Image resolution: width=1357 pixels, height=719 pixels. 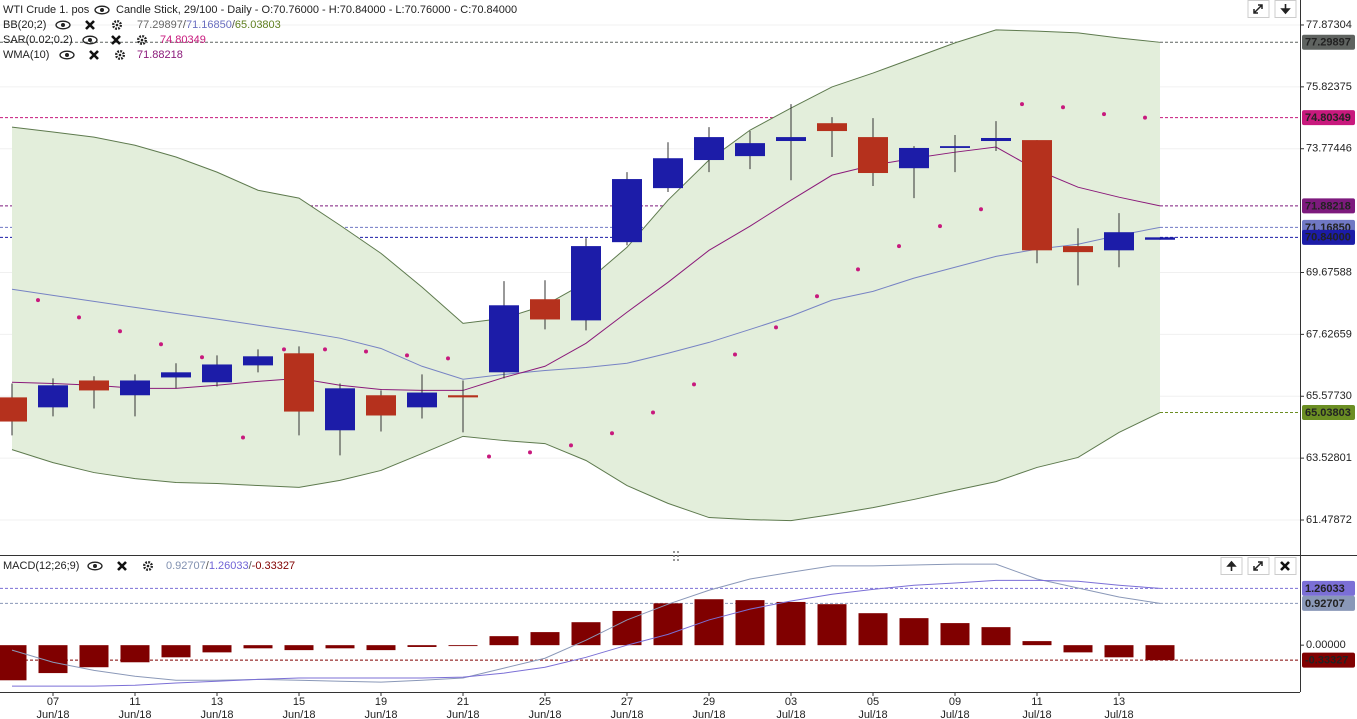 I want to click on y-tick-label: 77.87304, so click(x=1329, y=25).